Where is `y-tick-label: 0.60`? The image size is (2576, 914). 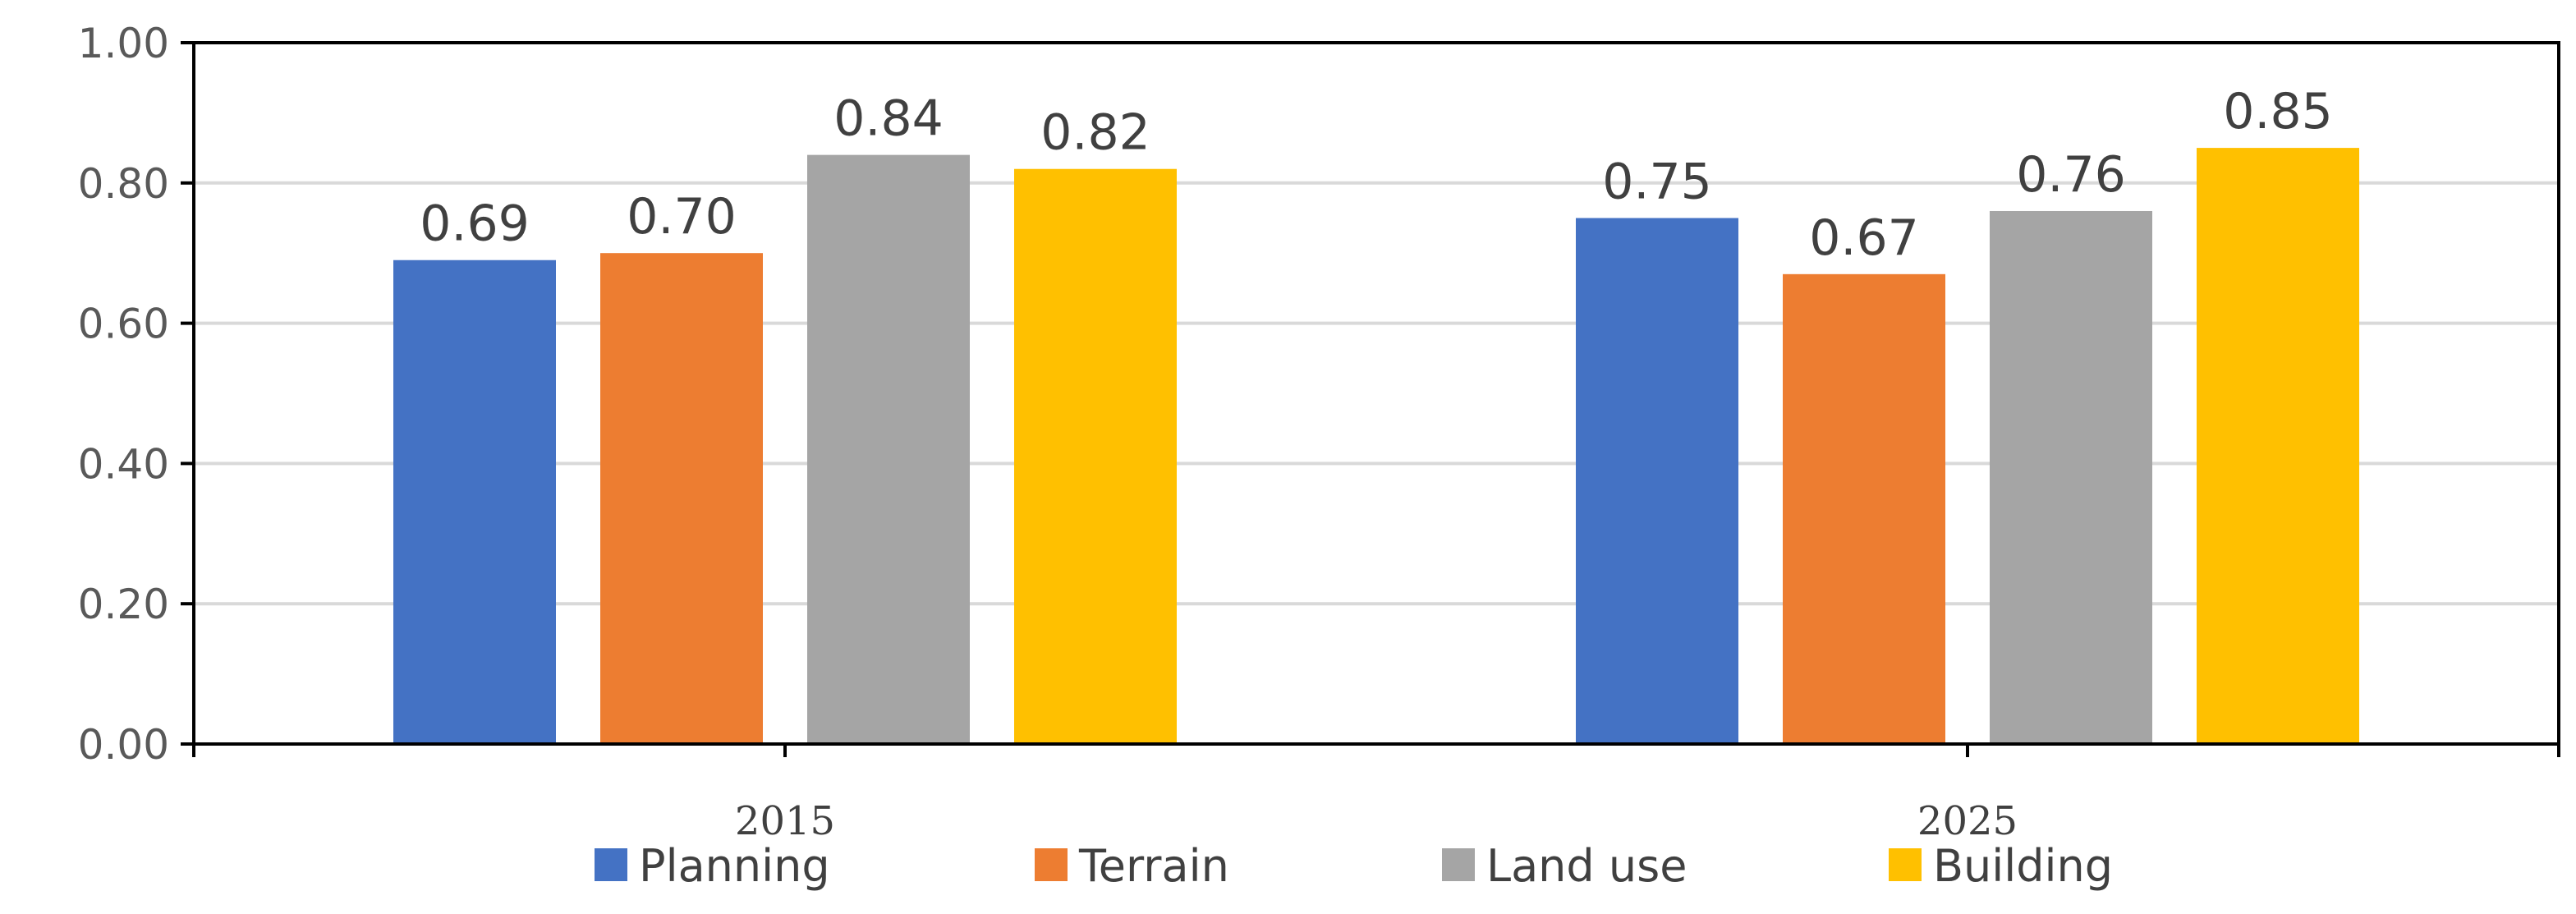 y-tick-label: 0.60 is located at coordinates (123, 325).